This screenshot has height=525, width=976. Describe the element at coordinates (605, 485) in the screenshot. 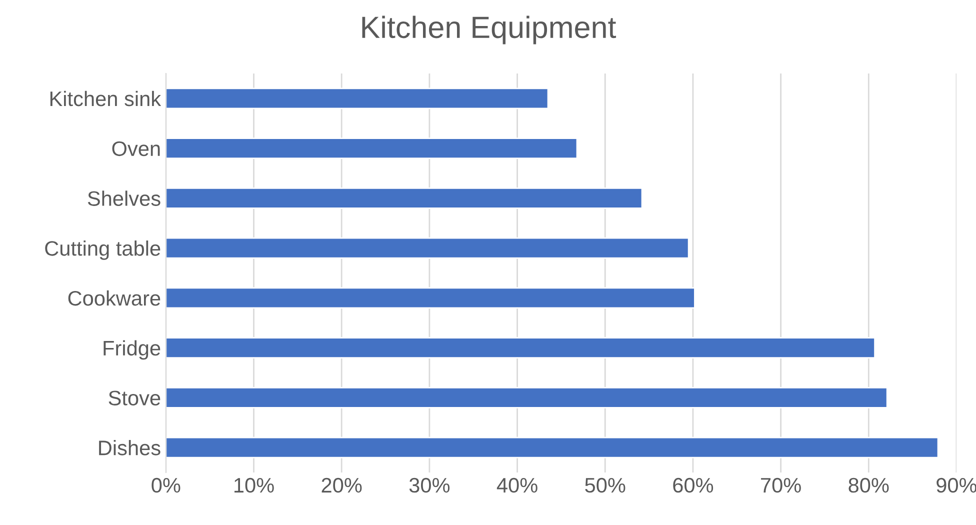

I see `x-tick-label: 50%` at that location.